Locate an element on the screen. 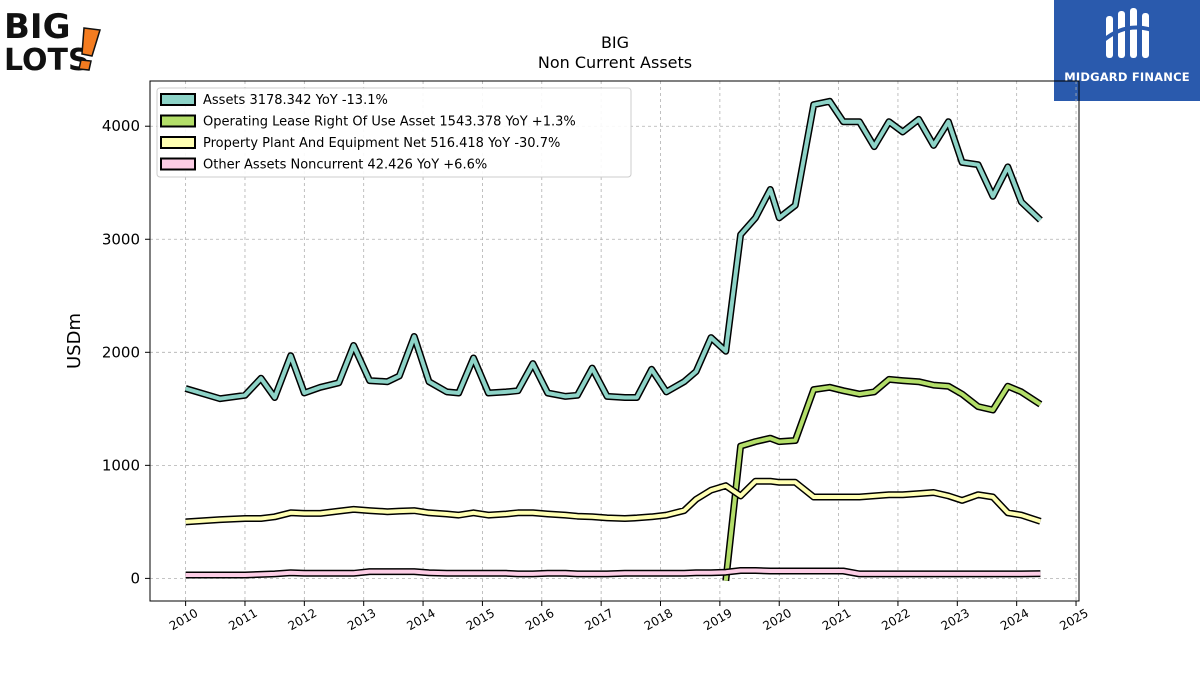 This screenshot has width=1200, height=675. midgard-finance-label: MIDGARD FINANCE is located at coordinates (1127, 77).